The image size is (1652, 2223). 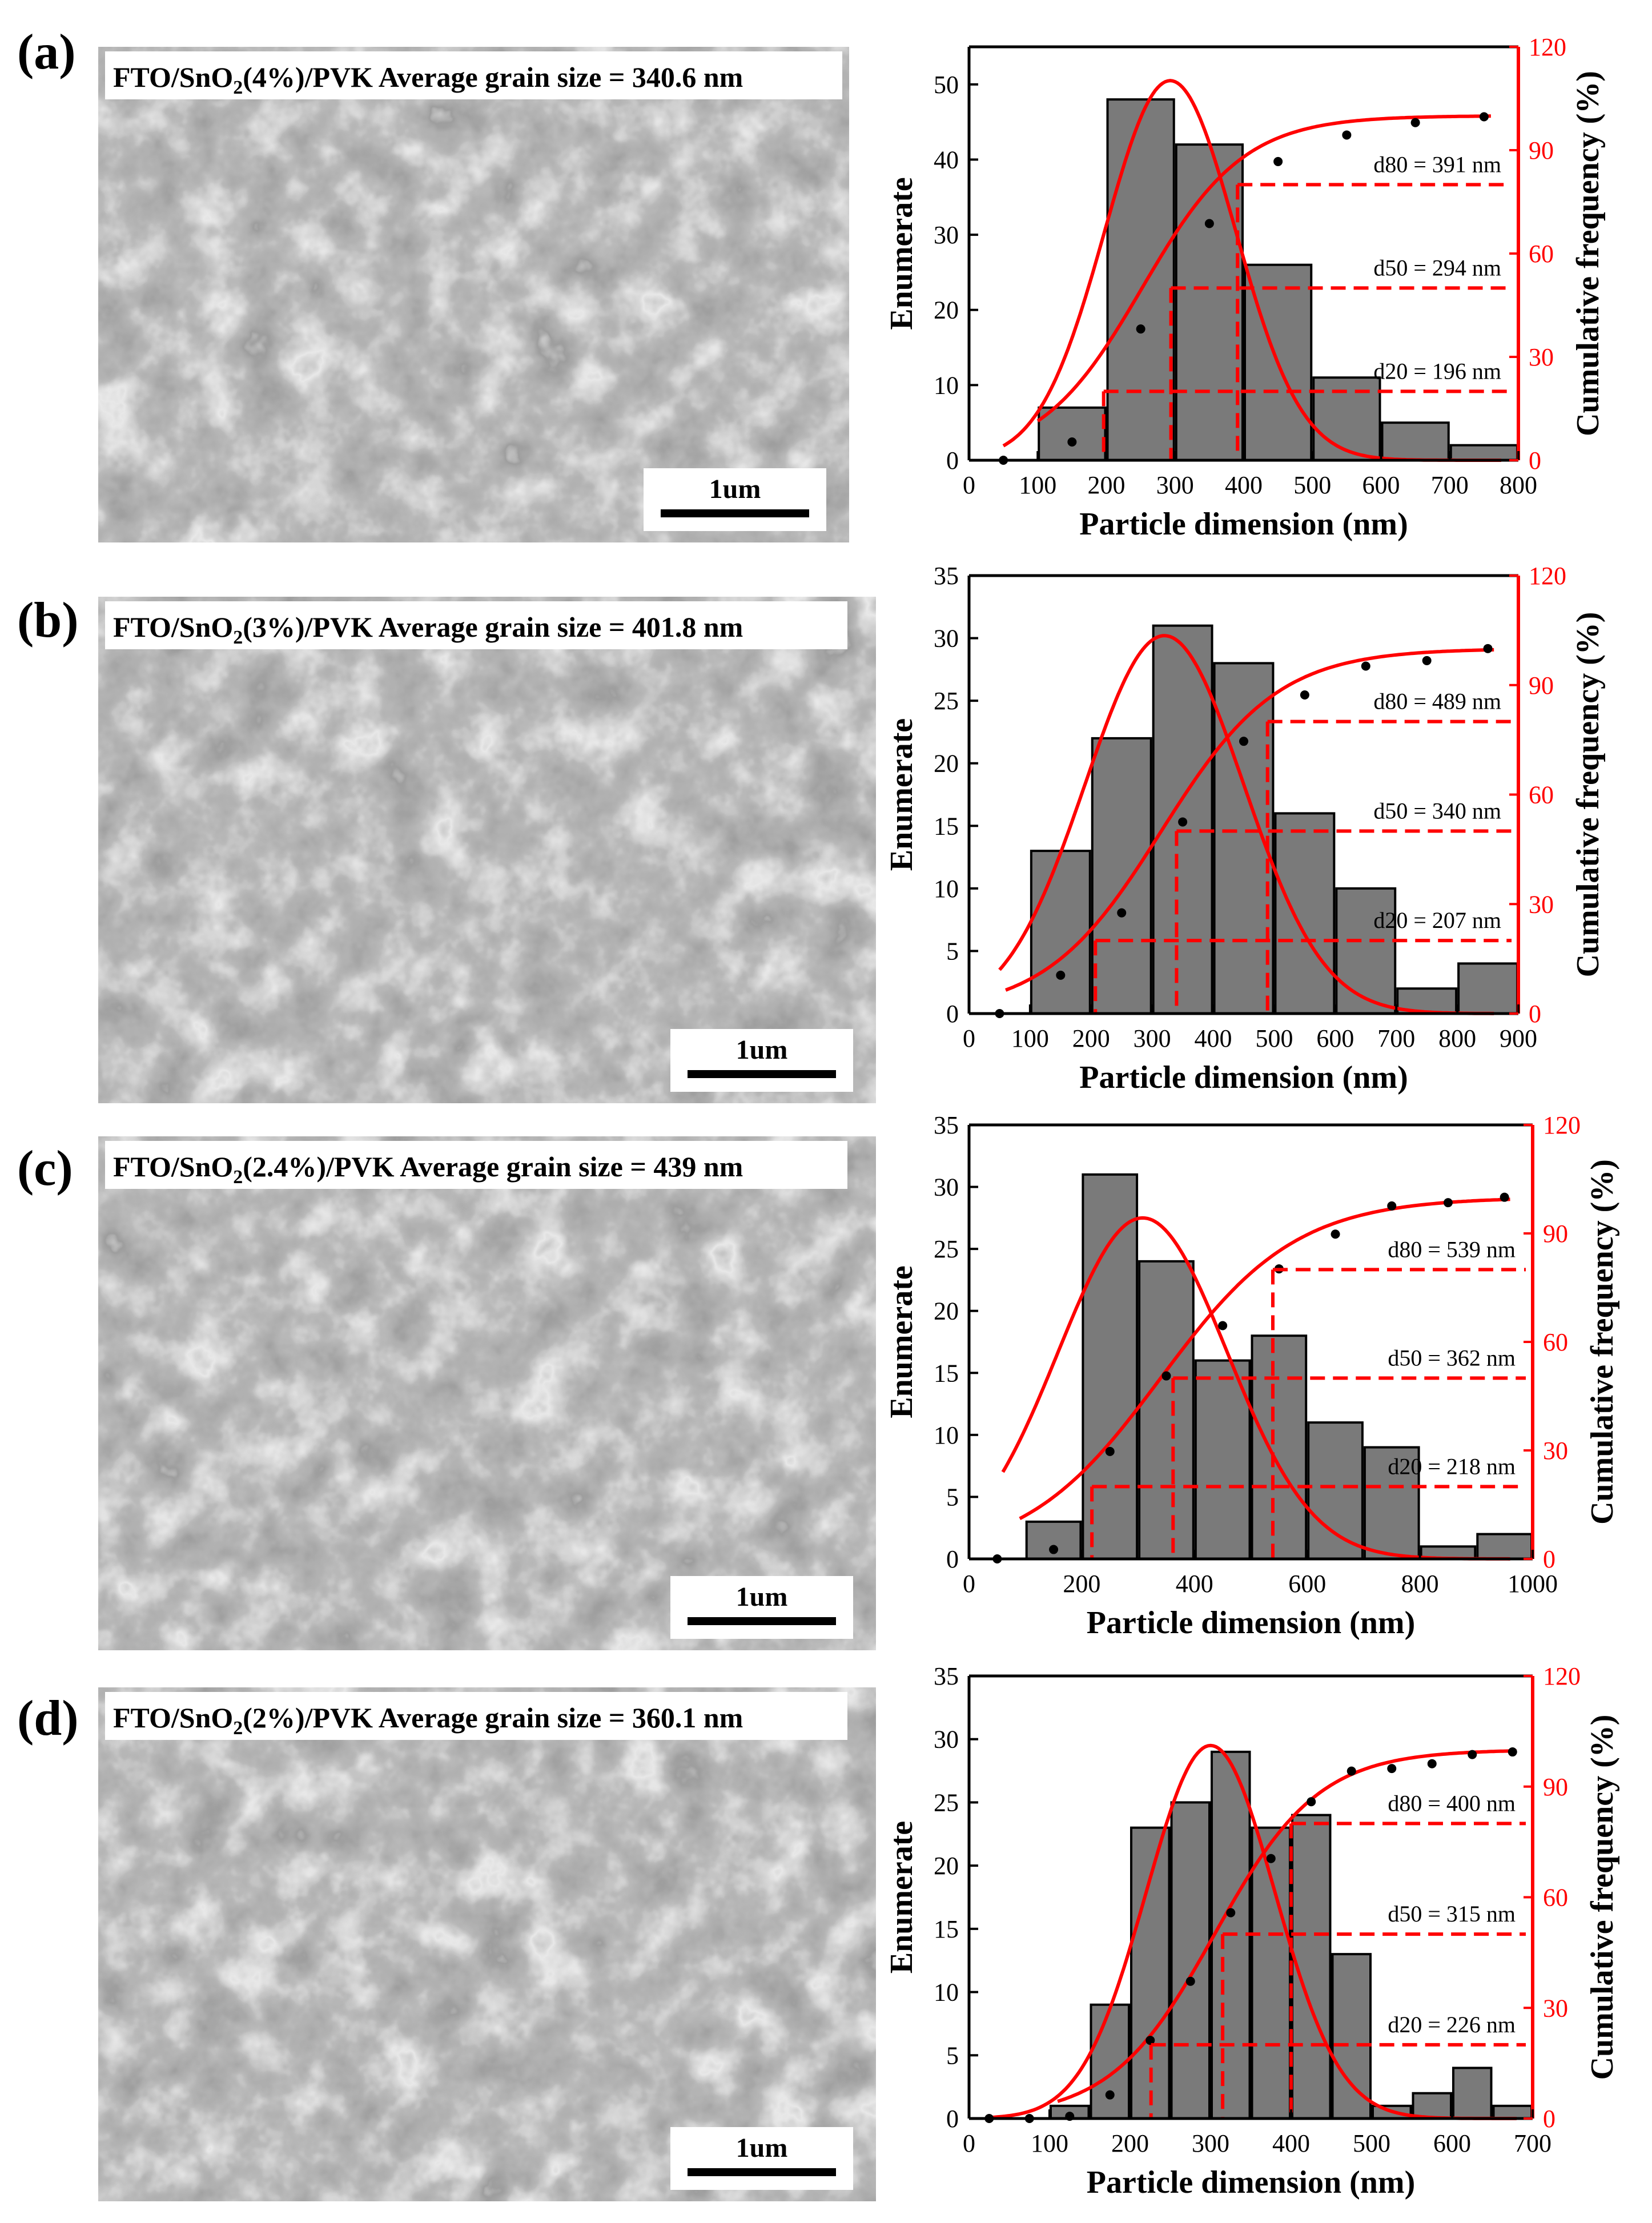 What do you see at coordinates (1452, 1914) in the screenshot?
I see `percentile-label: d50 = 315 nm` at bounding box center [1452, 1914].